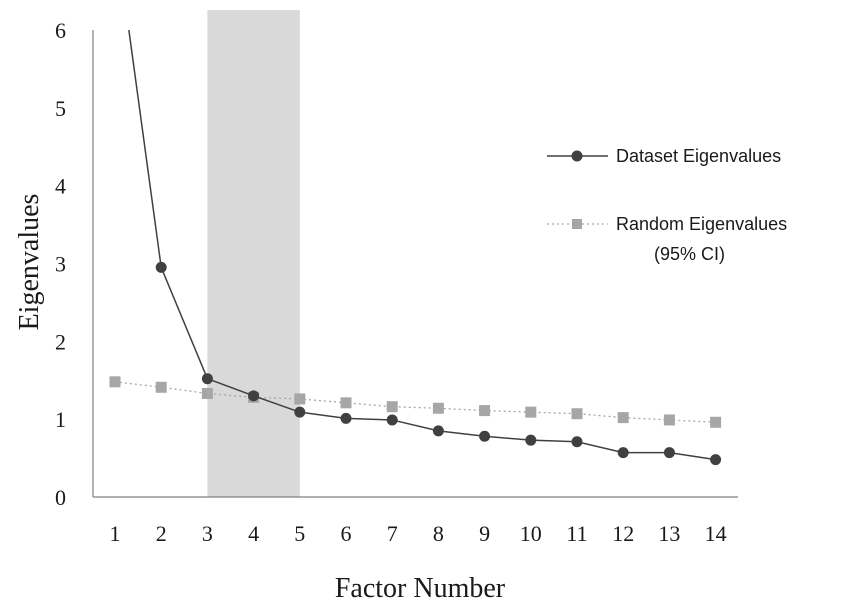 This screenshot has width=846, height=605. What do you see at coordinates (438, 533) in the screenshot?
I see `x-tick-label: 8` at bounding box center [438, 533].